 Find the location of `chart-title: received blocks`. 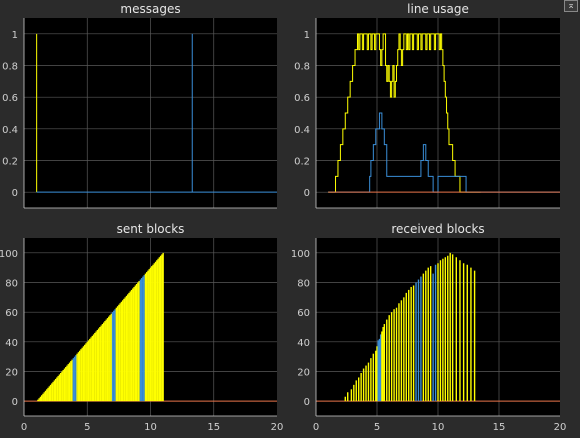

chart-title: received blocks is located at coordinates (437, 229).